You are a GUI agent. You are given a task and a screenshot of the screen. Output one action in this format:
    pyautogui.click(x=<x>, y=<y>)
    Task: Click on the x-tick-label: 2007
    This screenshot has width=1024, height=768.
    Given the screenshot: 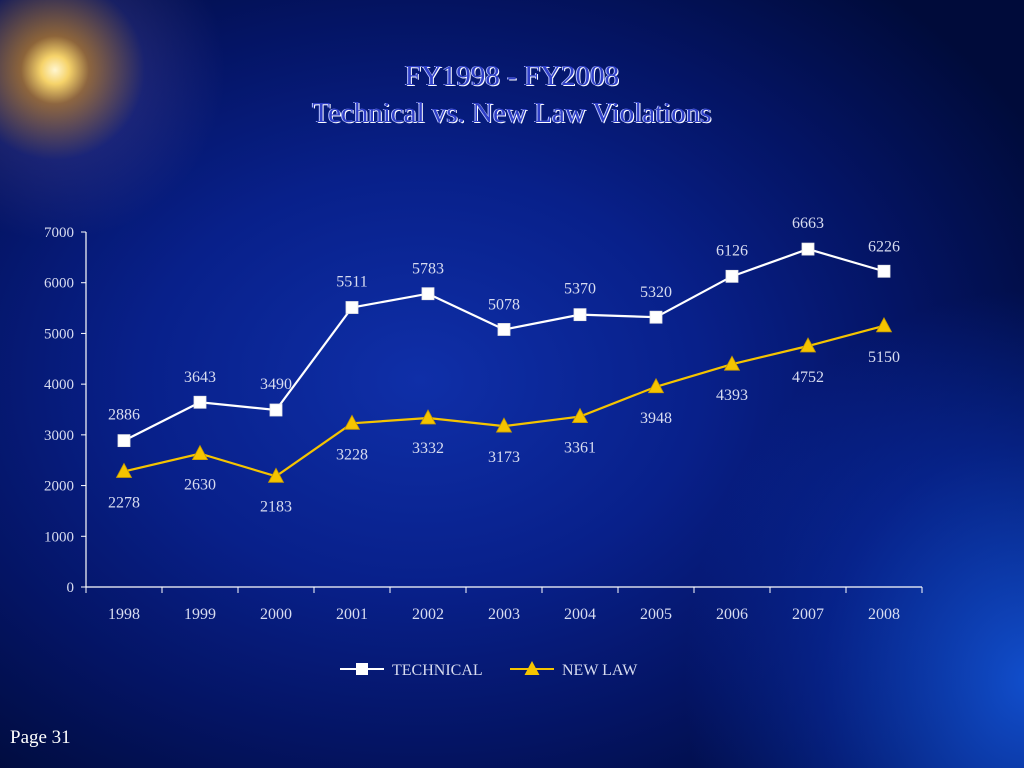 What is the action you would take?
    pyautogui.click(x=808, y=614)
    